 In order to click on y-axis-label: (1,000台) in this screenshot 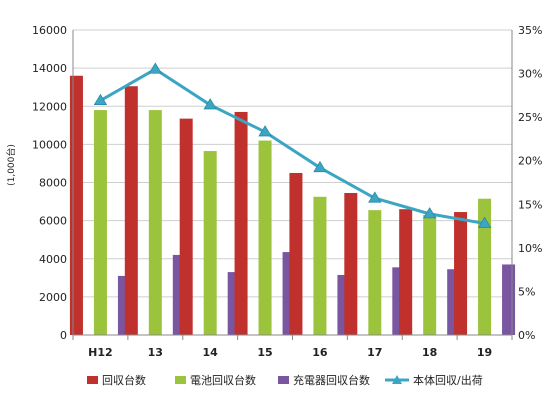, I will do `click(11, 165)`.